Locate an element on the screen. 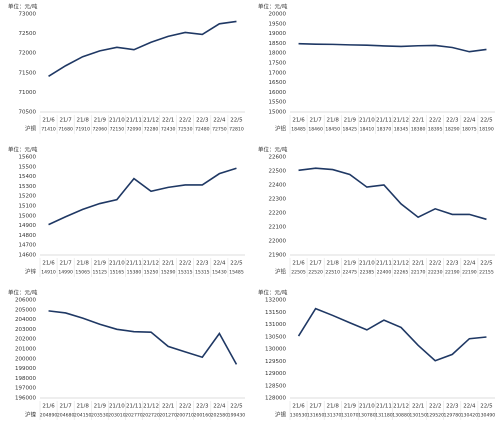 Image resolution: width=500 pixels, height=430 pixels. value-label: 204890 is located at coordinates (49, 416).